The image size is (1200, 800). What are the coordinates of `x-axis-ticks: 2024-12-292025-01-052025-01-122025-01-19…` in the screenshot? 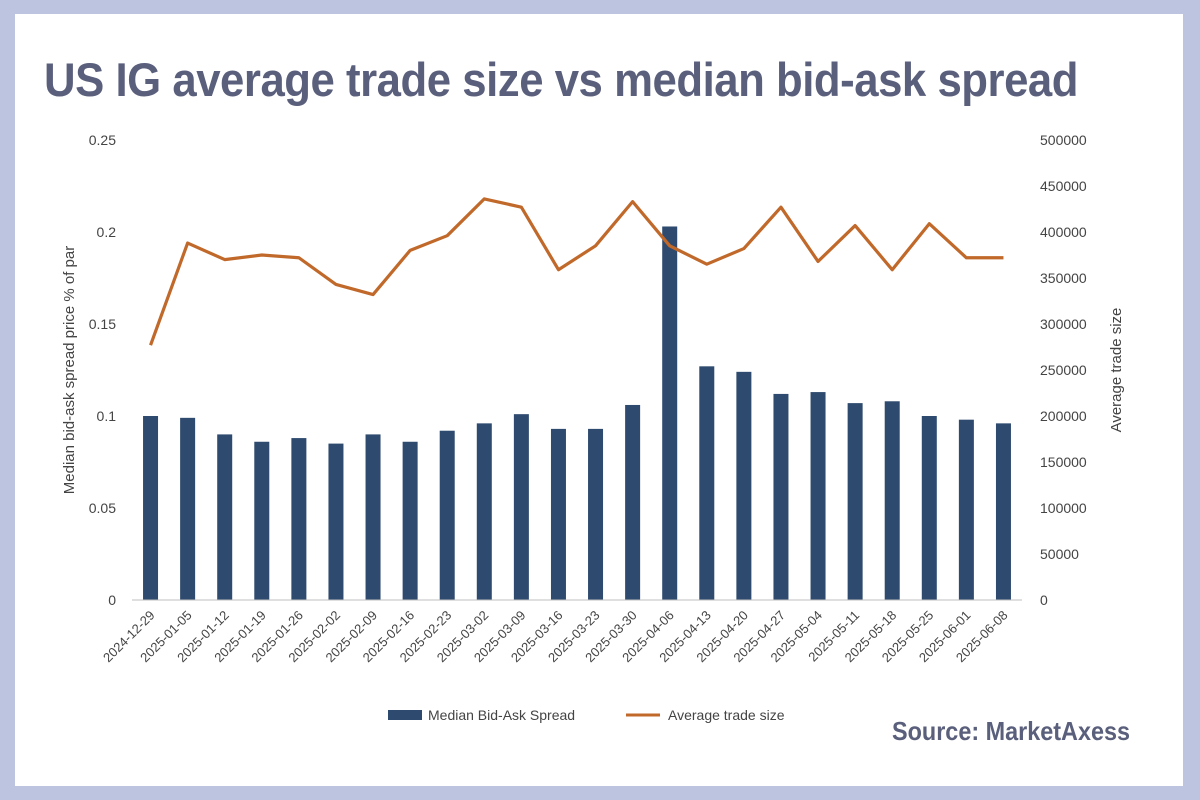 It's located at (555, 637).